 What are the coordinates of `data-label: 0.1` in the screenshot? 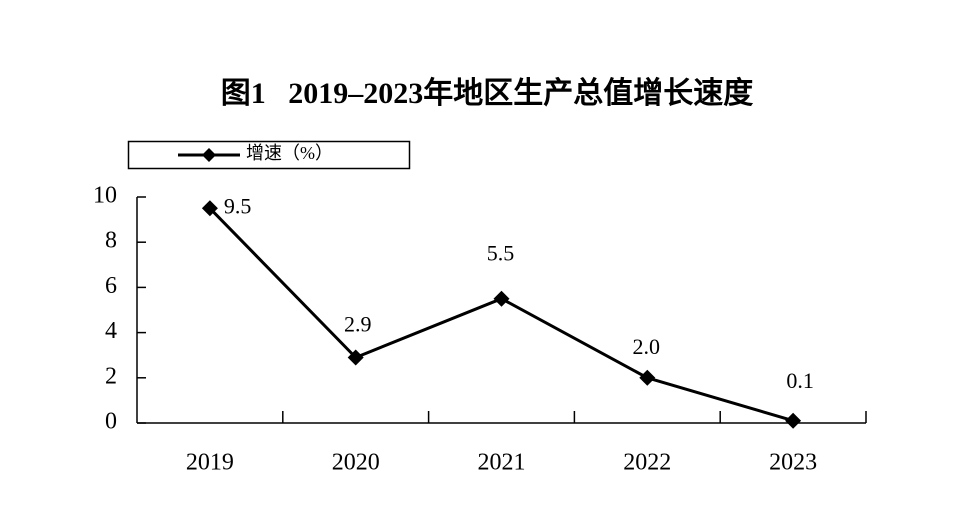 It's located at (800, 380).